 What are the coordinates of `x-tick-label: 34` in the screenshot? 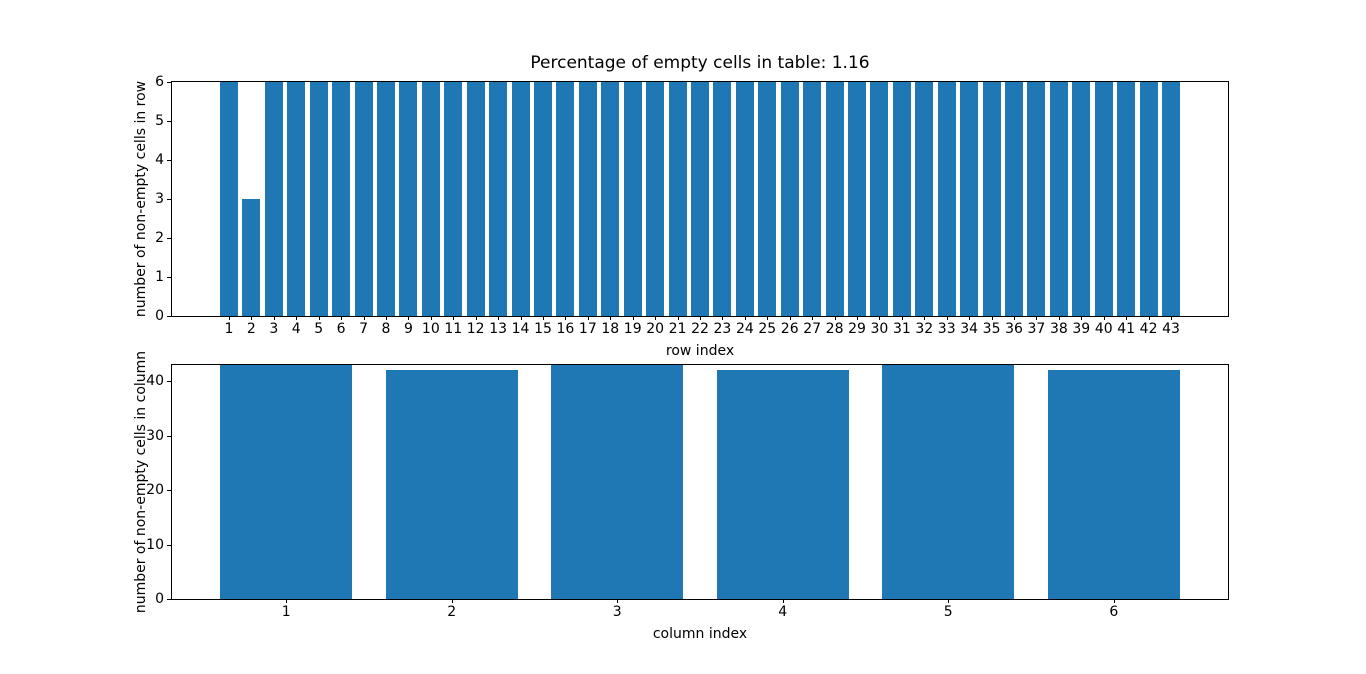 It's located at (969, 329).